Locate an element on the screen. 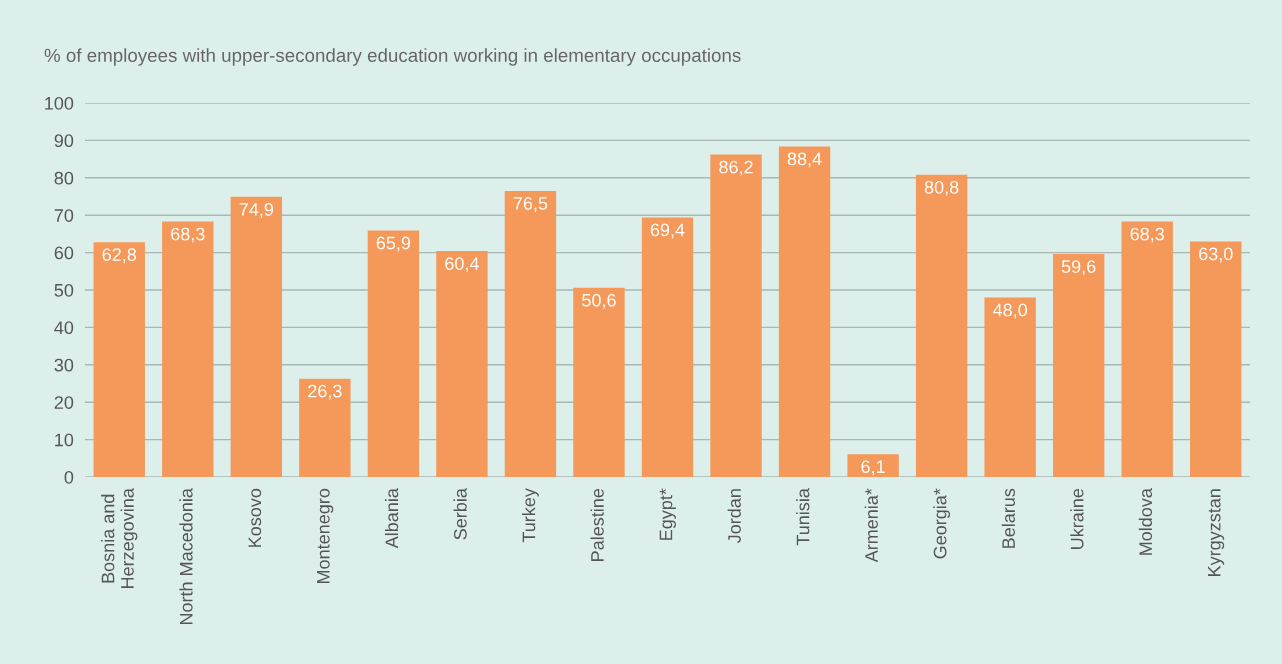 The height and width of the screenshot is (664, 1282). data-label: 62,8 is located at coordinates (119, 256).